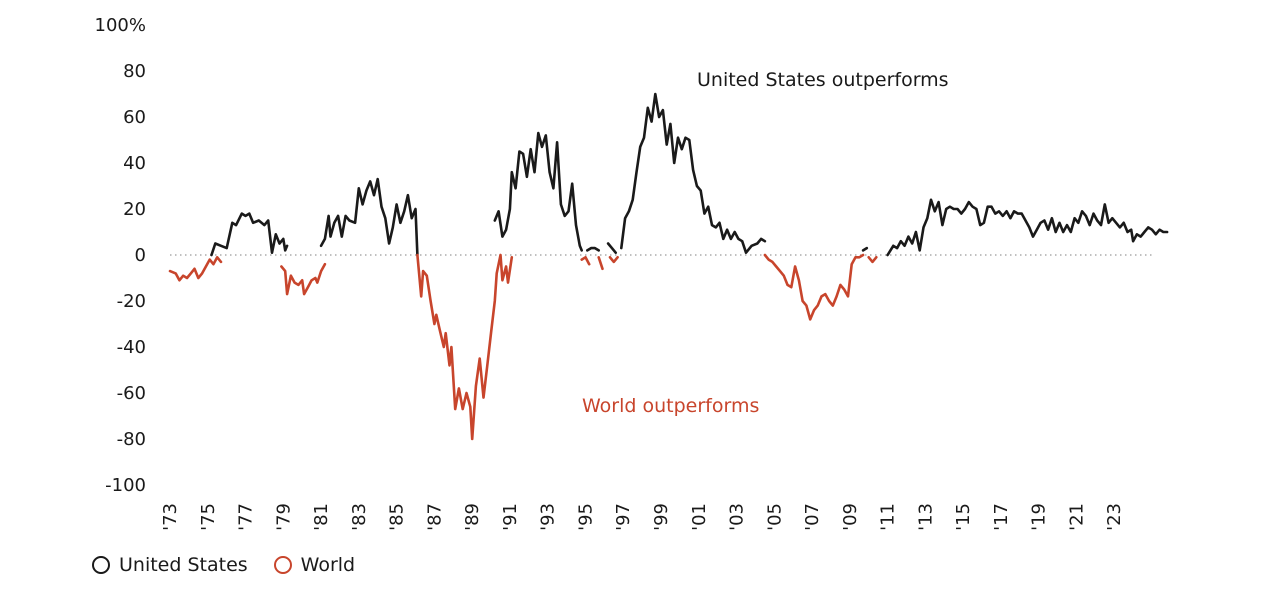 The width and height of the screenshot is (1280, 600). I want to click on x-tick-label: '05, so click(774, 517).